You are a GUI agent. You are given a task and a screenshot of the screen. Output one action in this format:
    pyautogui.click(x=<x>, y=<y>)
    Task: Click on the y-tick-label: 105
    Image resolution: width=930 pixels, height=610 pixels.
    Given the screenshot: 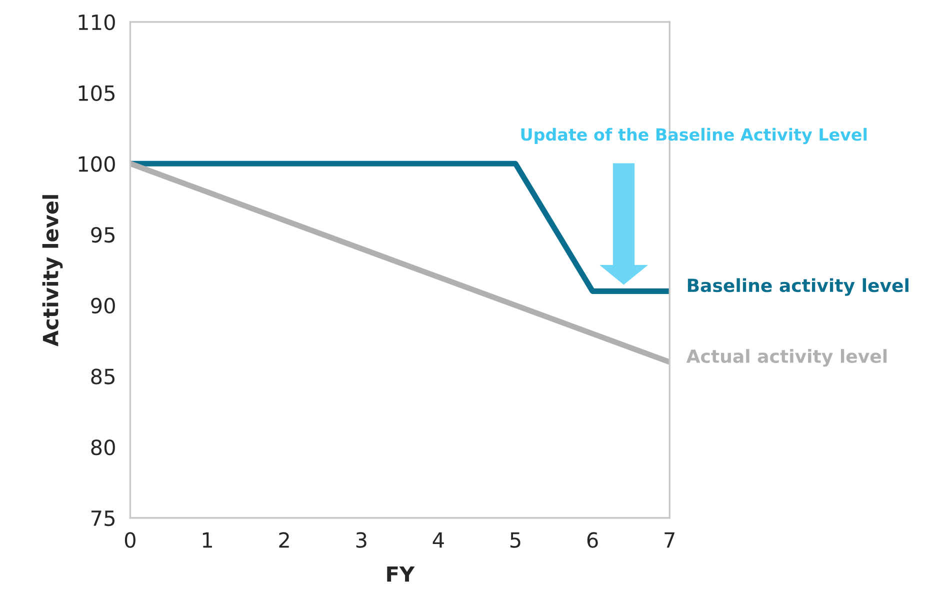 What is the action you would take?
    pyautogui.click(x=96, y=93)
    